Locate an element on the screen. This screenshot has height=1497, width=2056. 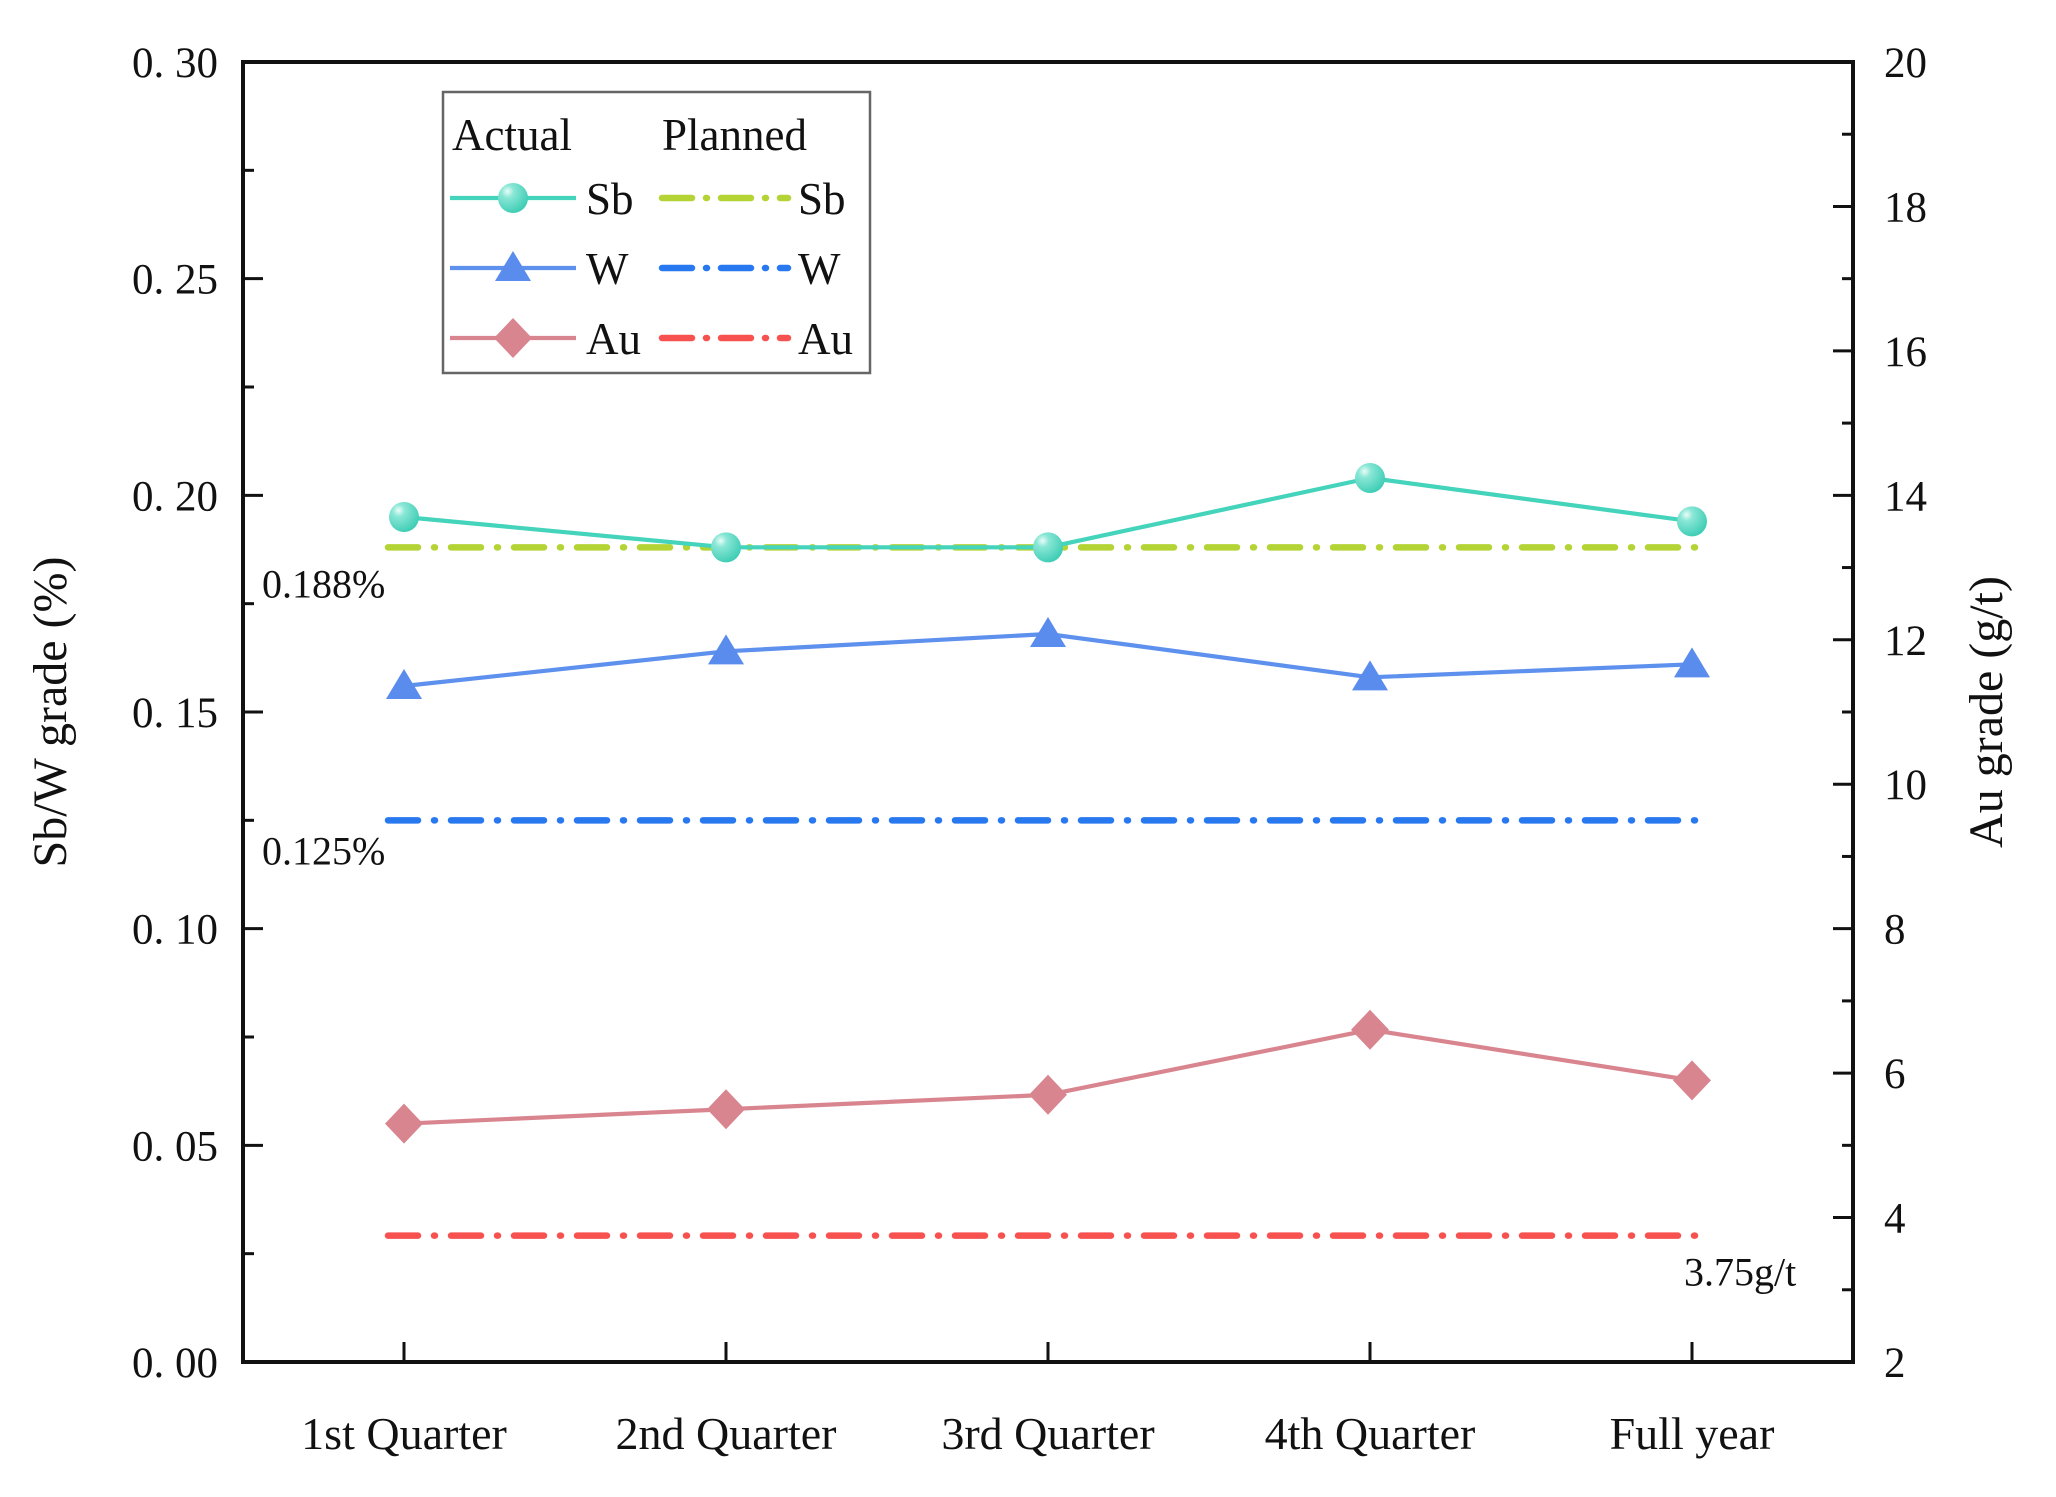
right-tick-label: 6 is located at coordinates (1895, 1074).